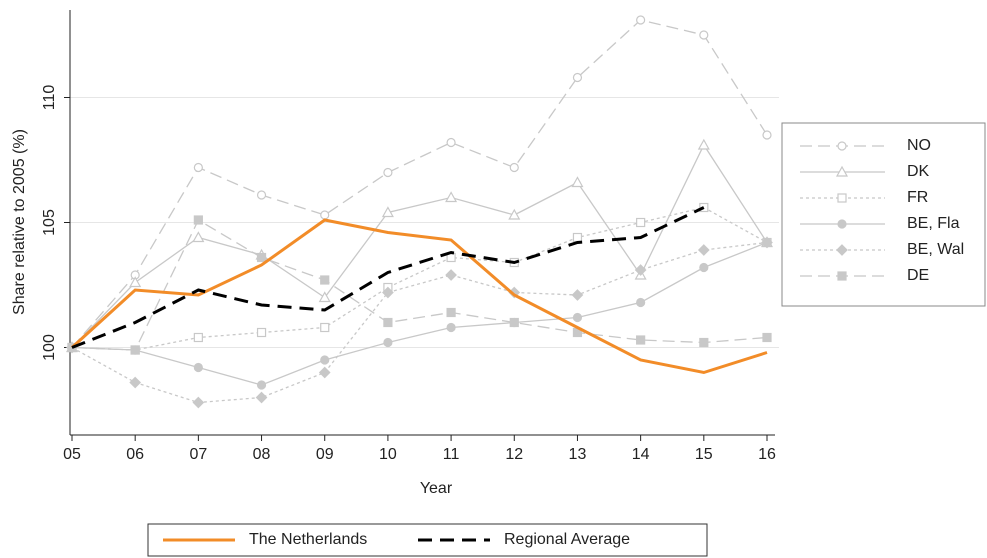 This screenshot has height=558, width=987. I want to click on x-tick-label: 12, so click(514, 454).